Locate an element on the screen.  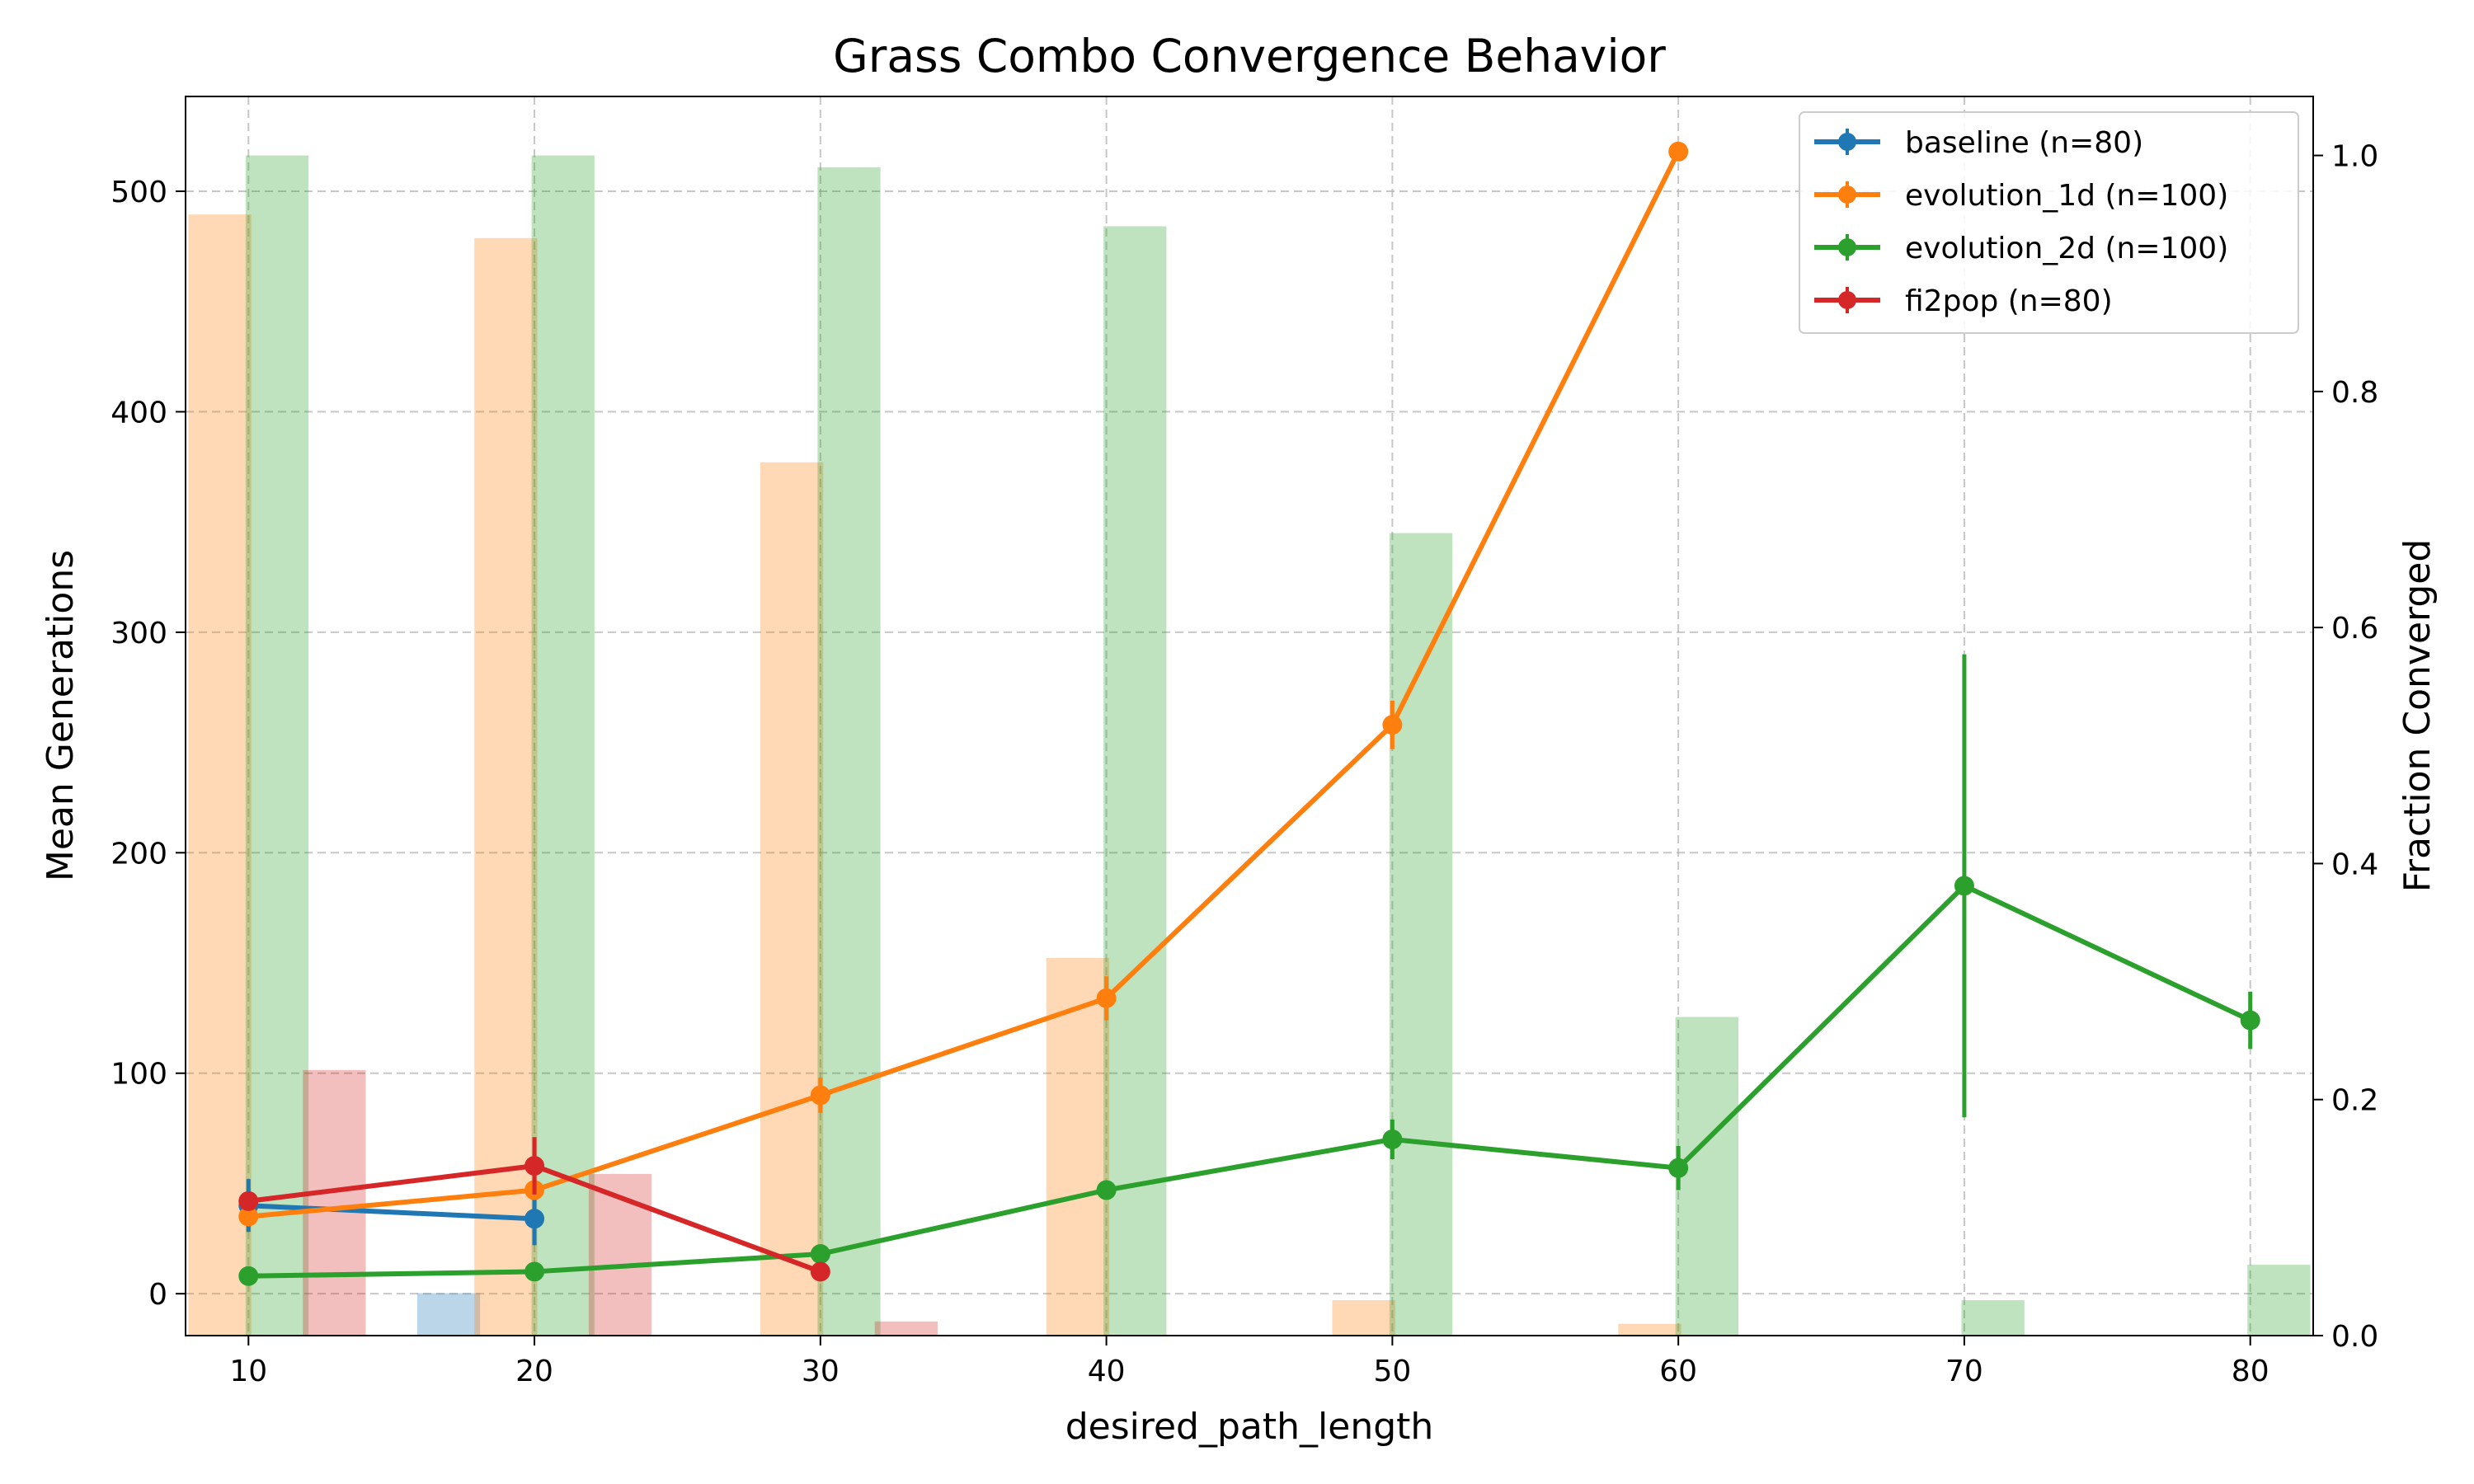
y-axis-label: Mean Generations is located at coordinates (61, 715).